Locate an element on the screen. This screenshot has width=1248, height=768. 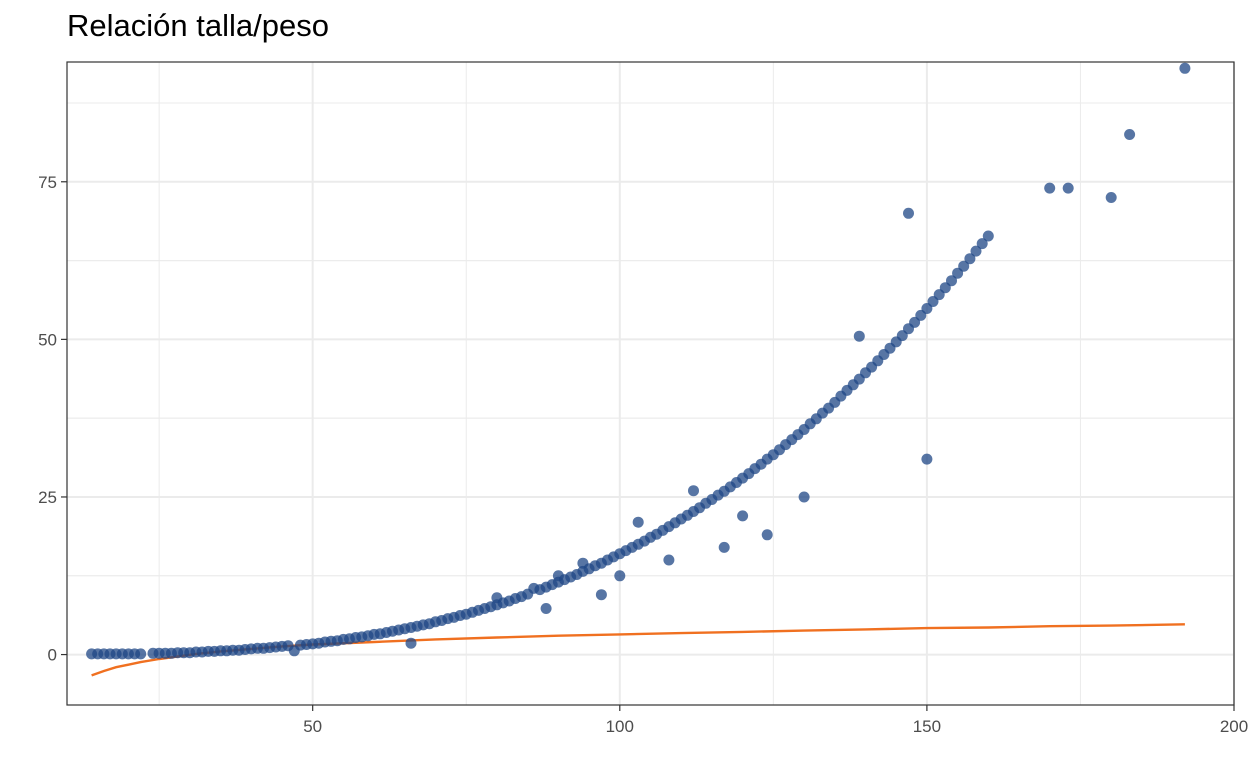
x-tick-label: 150 is located at coordinates (927, 726).